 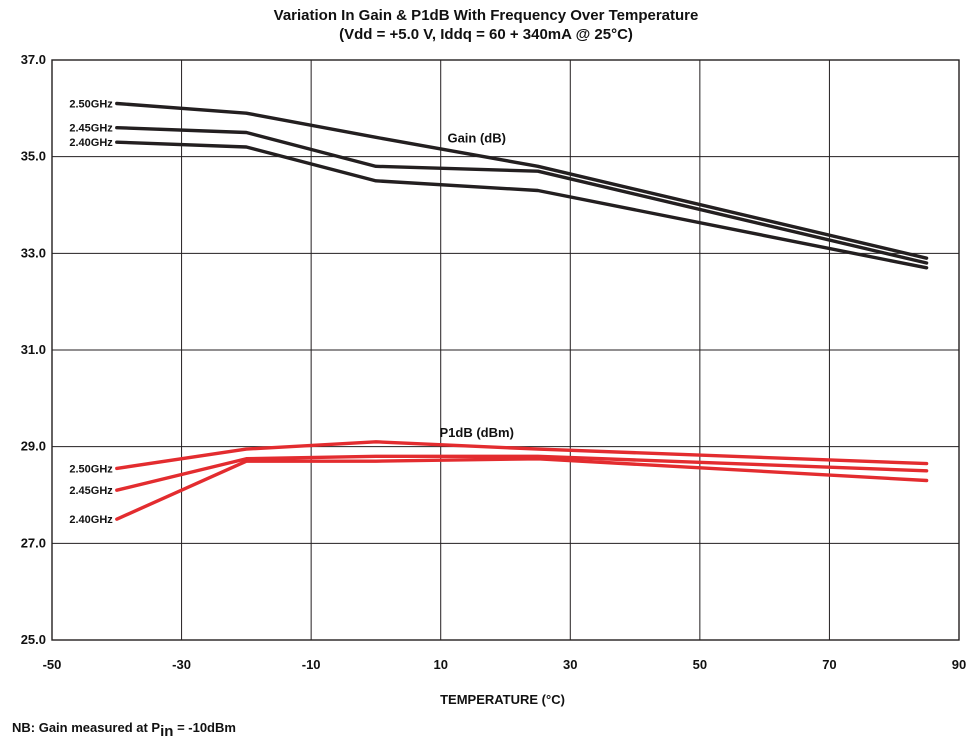 What do you see at coordinates (959, 664) in the screenshot?
I see `x-tick-label: 90` at bounding box center [959, 664].